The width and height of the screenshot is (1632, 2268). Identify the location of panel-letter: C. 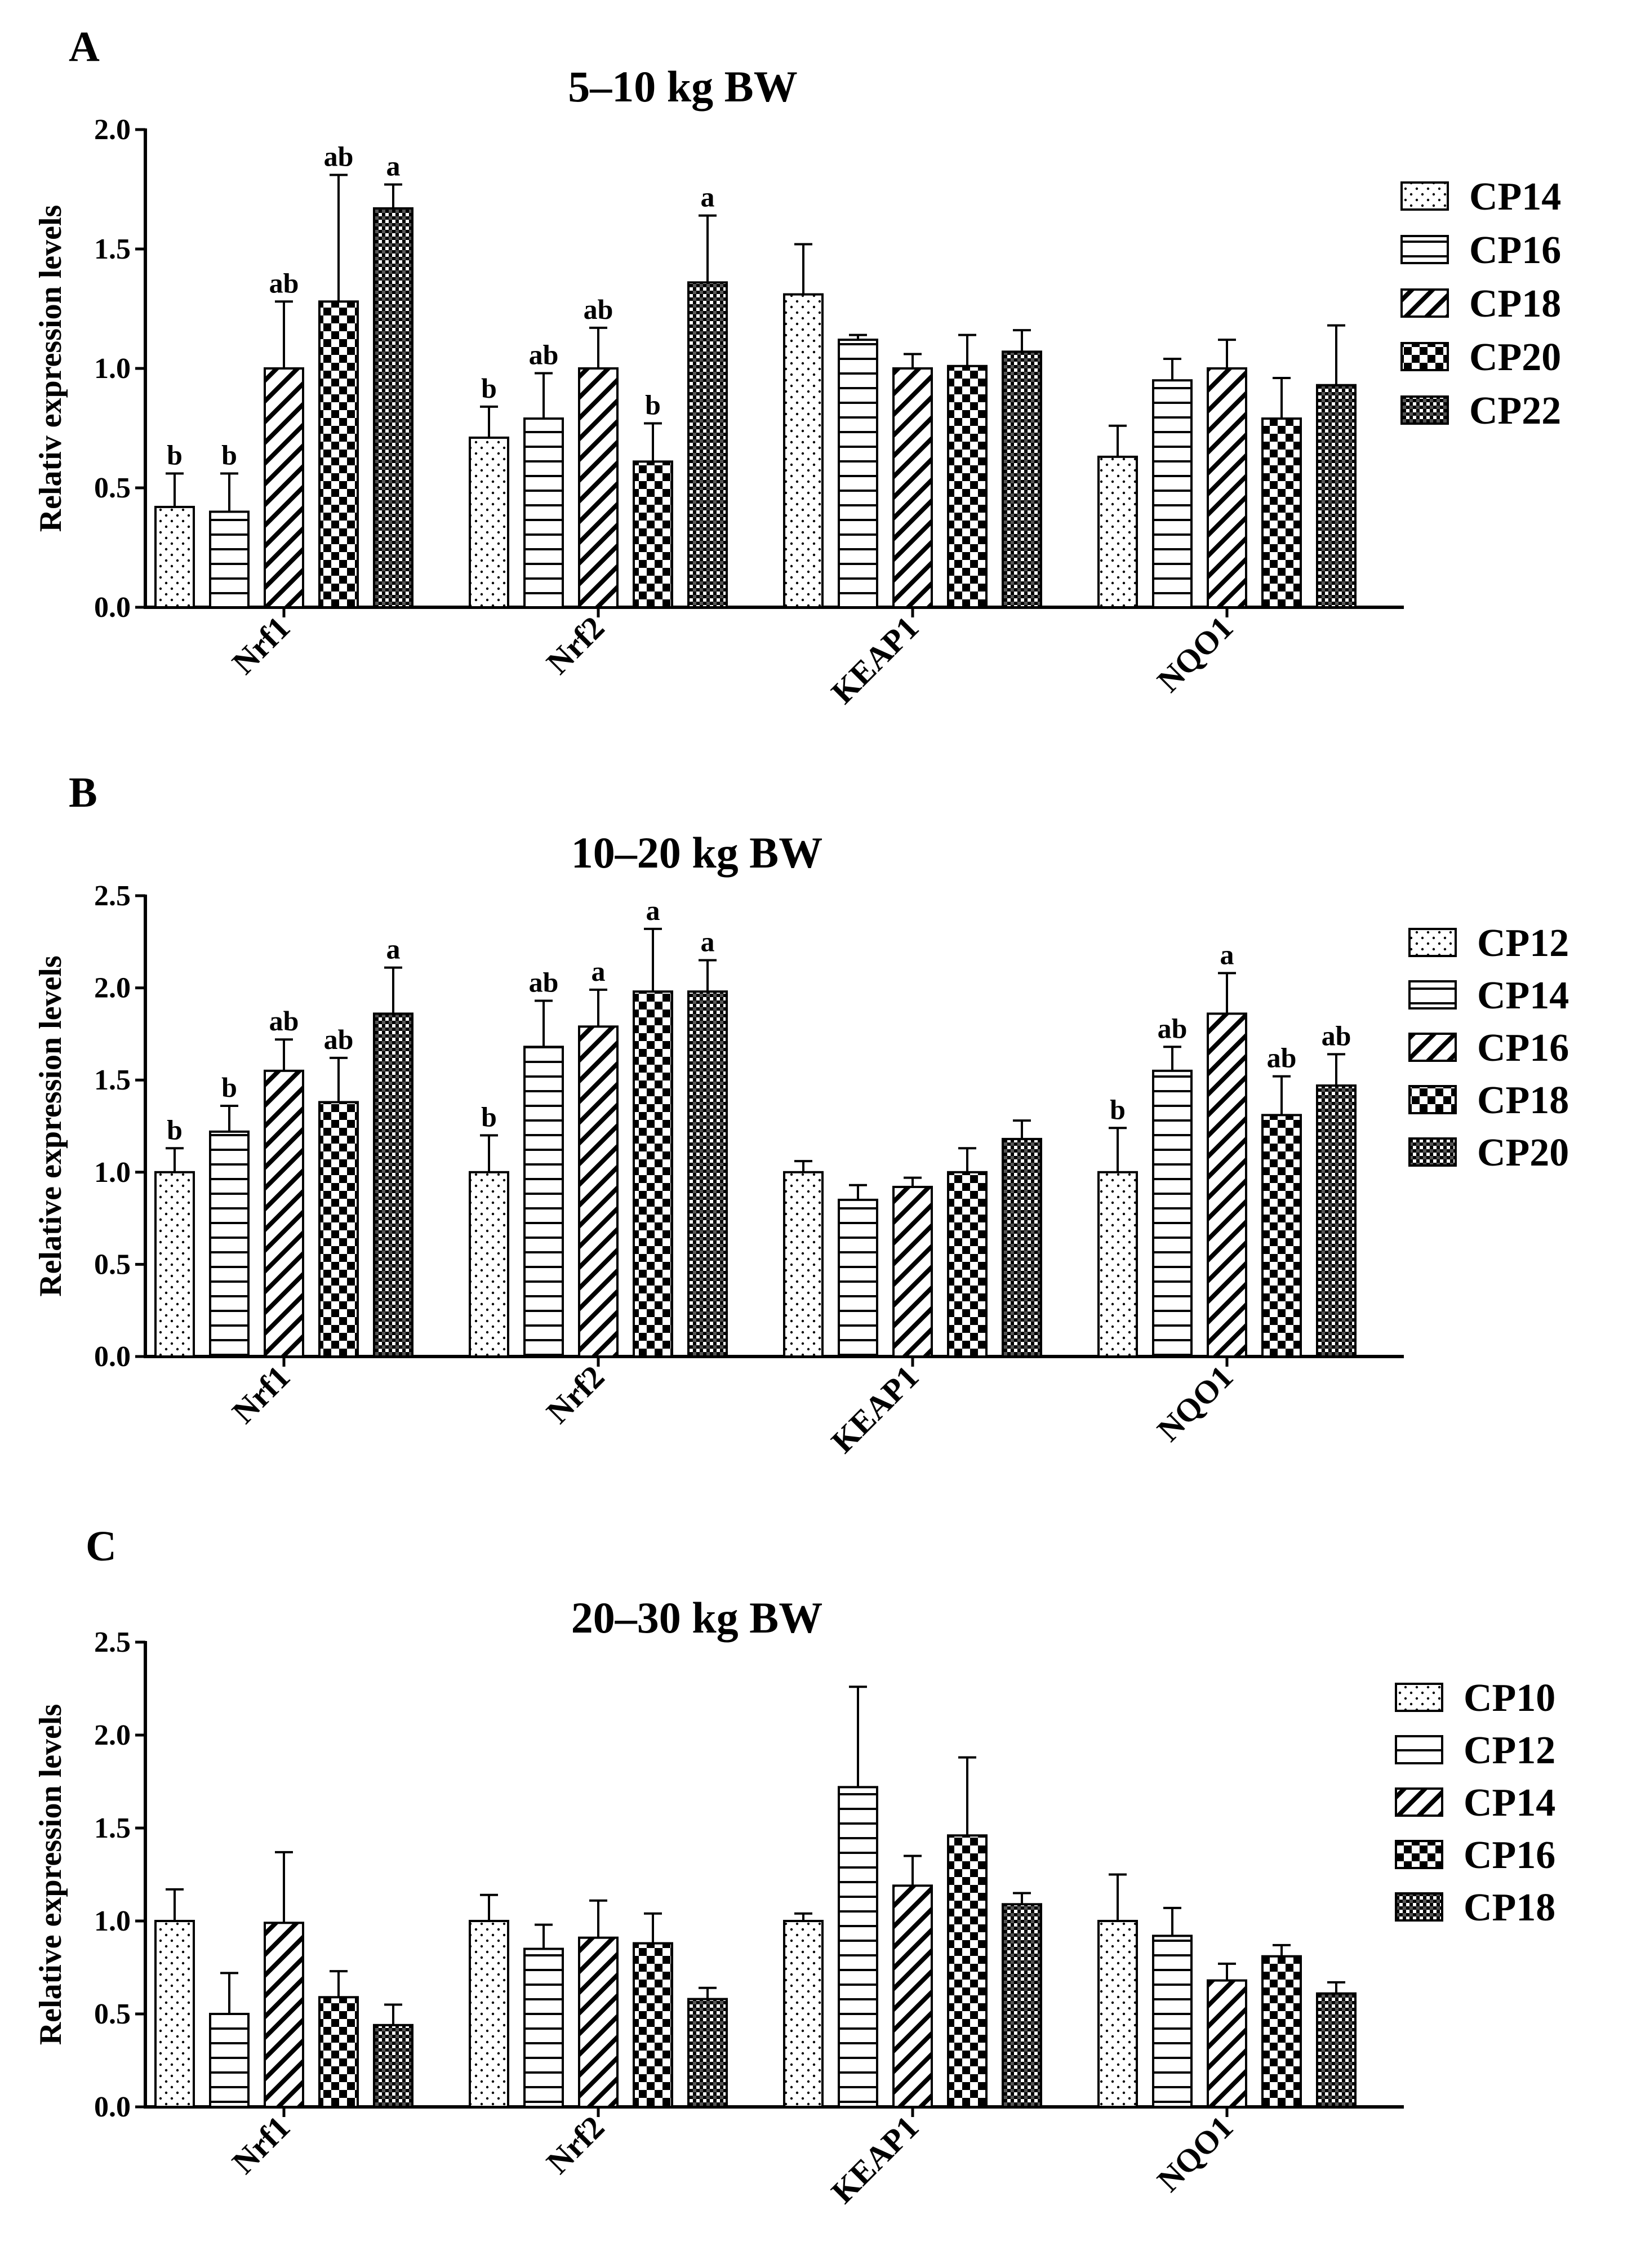
(101, 1546).